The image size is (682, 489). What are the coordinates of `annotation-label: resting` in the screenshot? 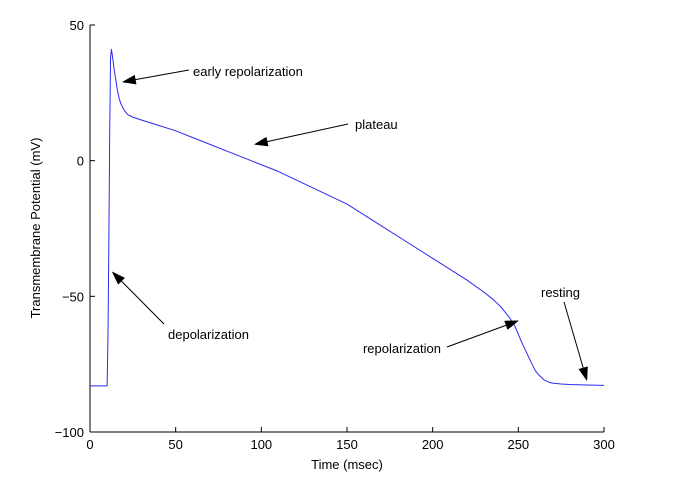 It's located at (560, 292).